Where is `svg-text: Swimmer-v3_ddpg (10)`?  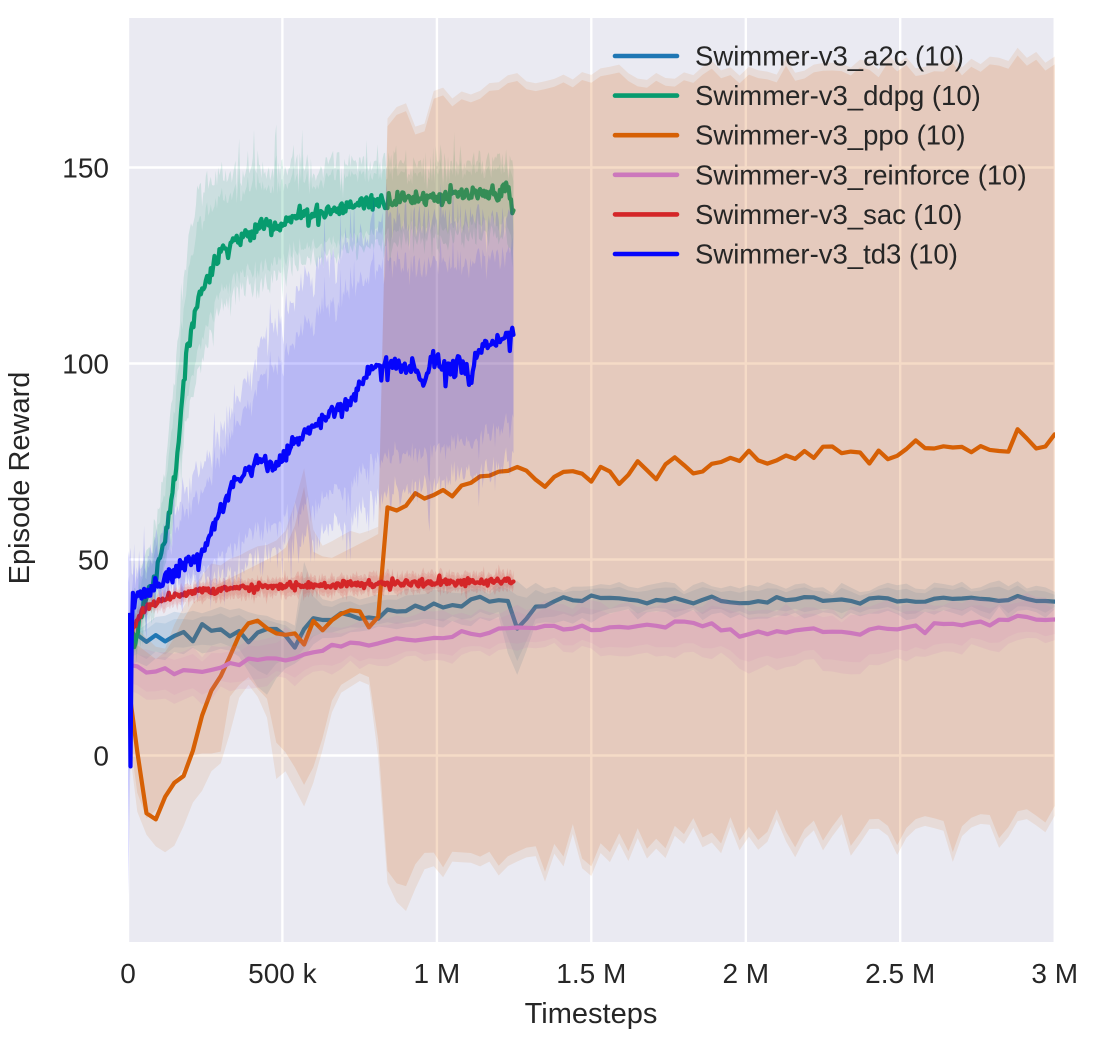 svg-text: Swimmer-v3_ddpg (10) is located at coordinates (838, 95).